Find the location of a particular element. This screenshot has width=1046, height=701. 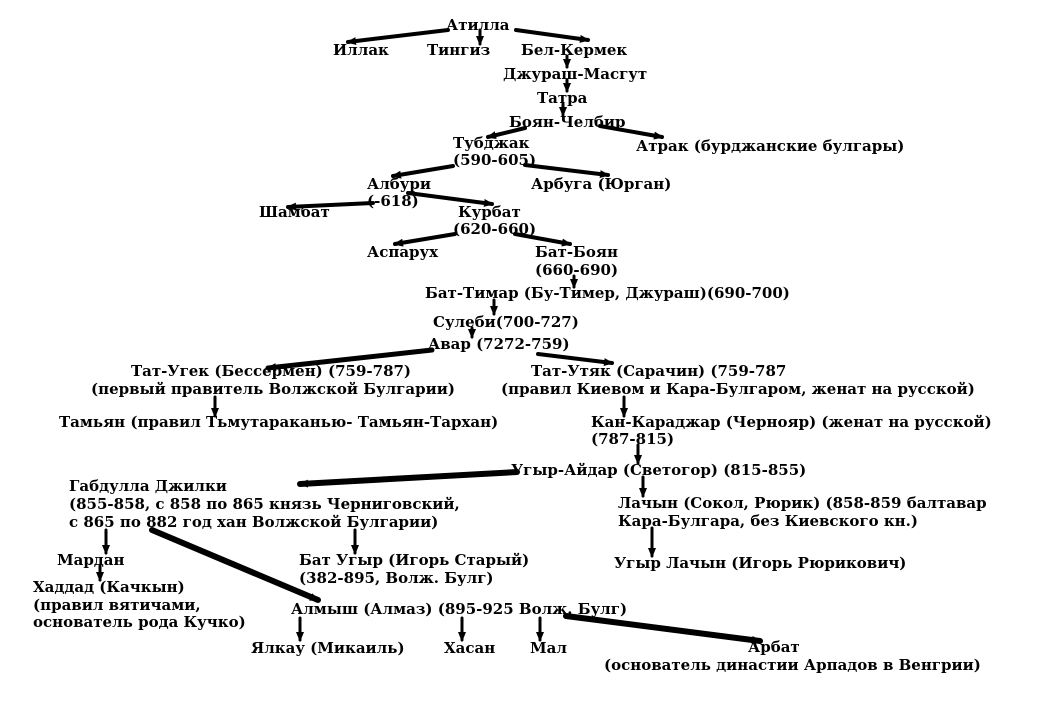

arrow-atilla-bel-kermek is located at coordinates (552, 35).